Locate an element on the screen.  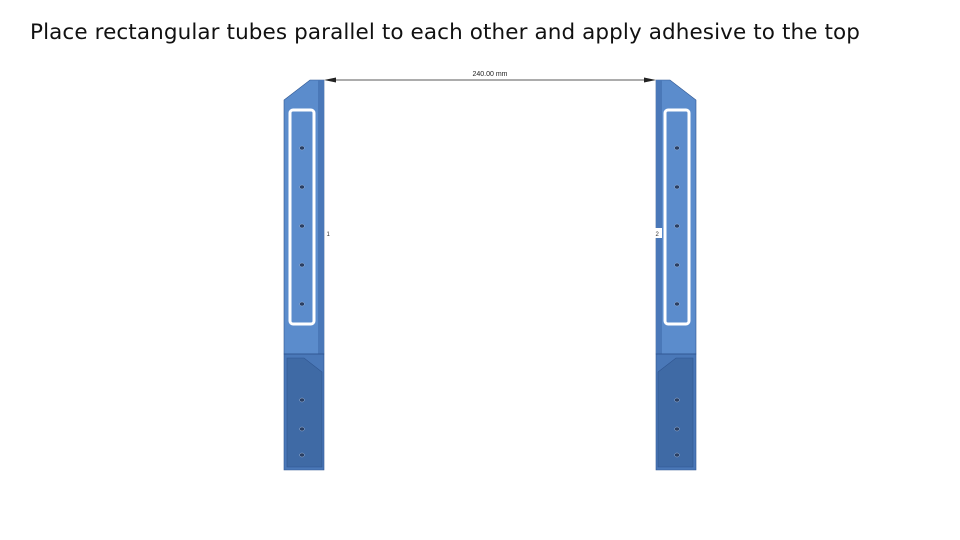
right-tube-tag-box is located at coordinates (657, 233).